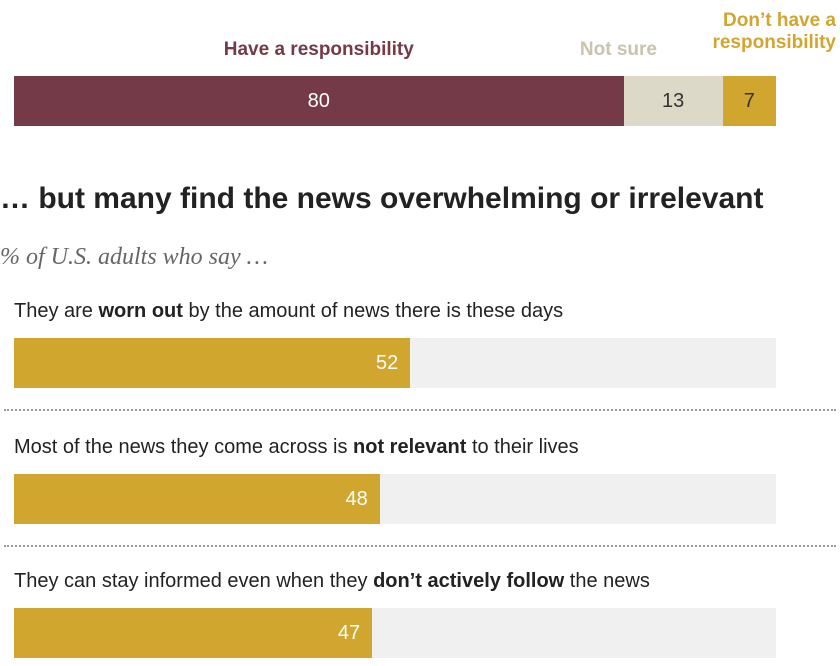 The image size is (840, 666). I want to click on value-label: 13, so click(673, 101).